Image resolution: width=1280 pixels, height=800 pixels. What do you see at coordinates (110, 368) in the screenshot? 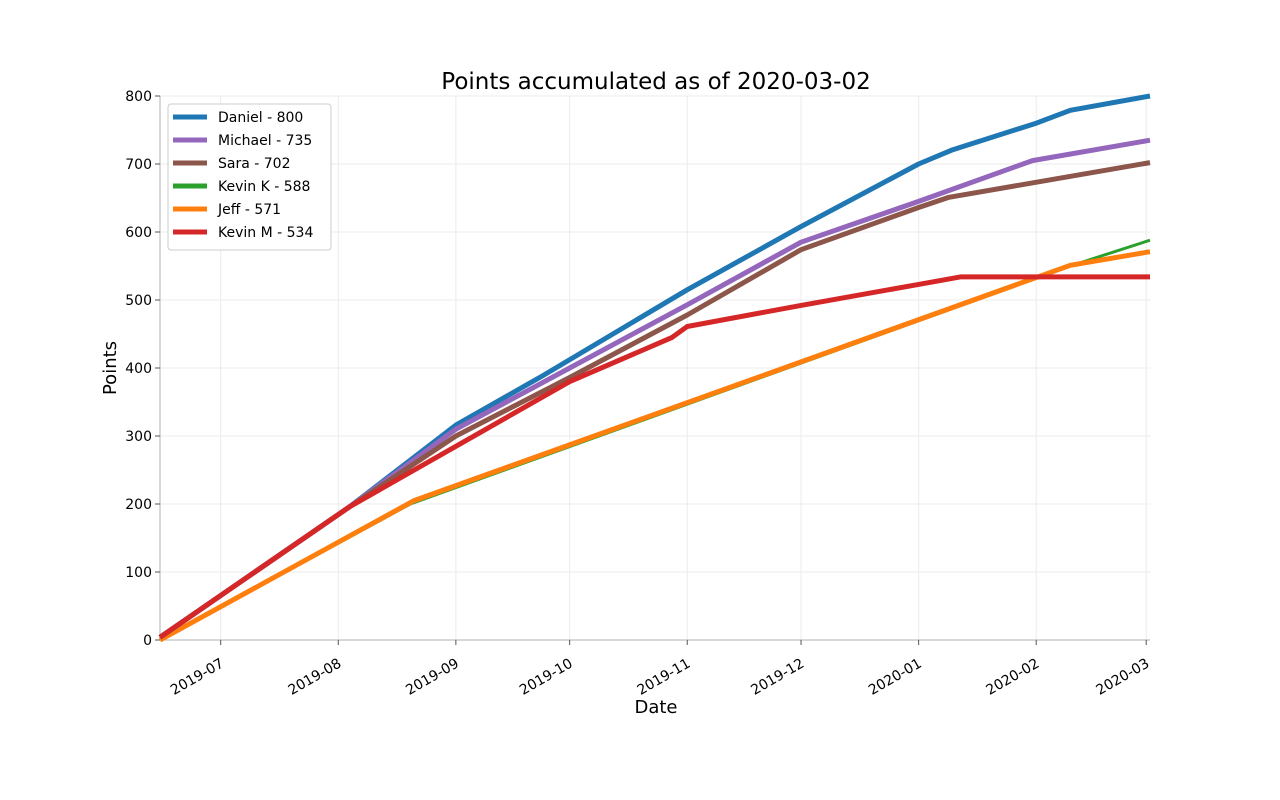
I see `y-axis-label: Points` at bounding box center [110, 368].